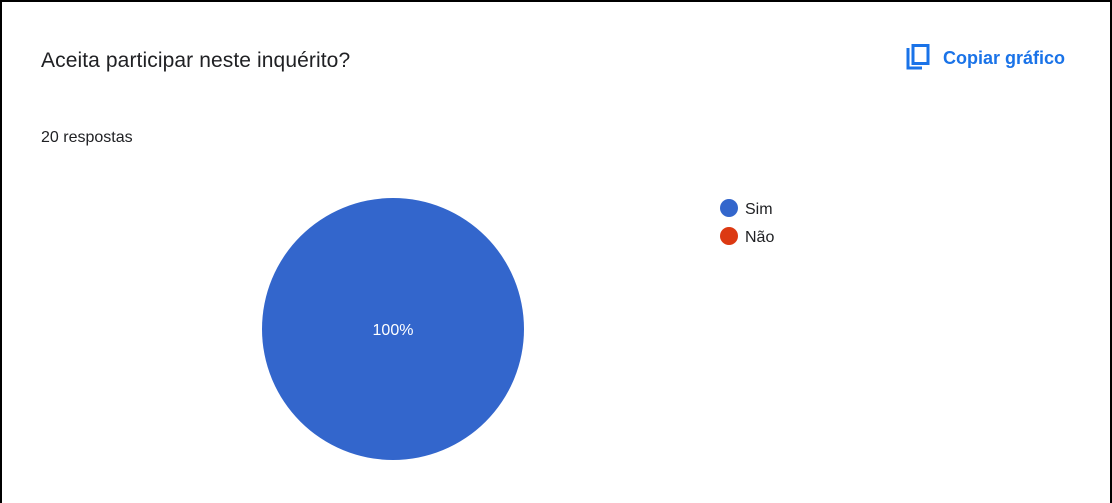 The image size is (1112, 503). I want to click on copy-chart-button: Copiar gráfico, so click(985, 58).